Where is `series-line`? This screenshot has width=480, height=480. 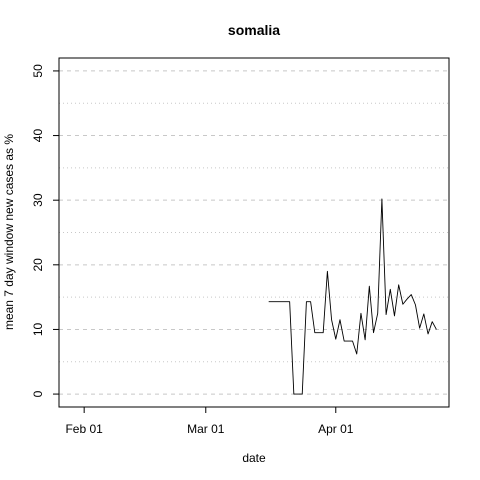
series-line is located at coordinates (352, 296).